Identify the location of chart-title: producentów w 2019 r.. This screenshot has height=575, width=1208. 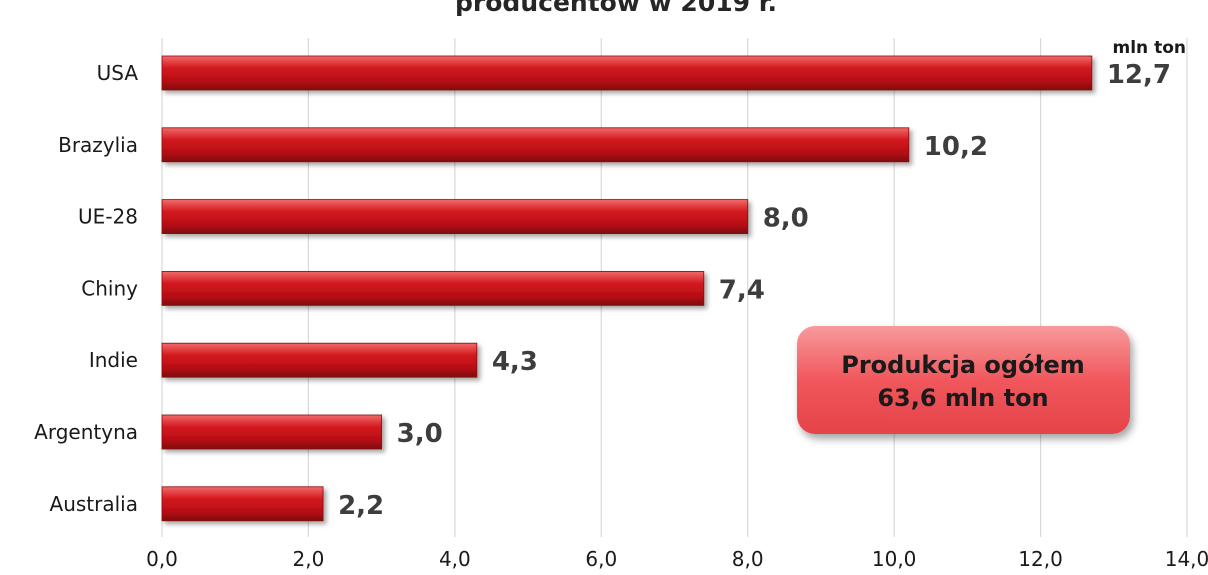
(616, 8).